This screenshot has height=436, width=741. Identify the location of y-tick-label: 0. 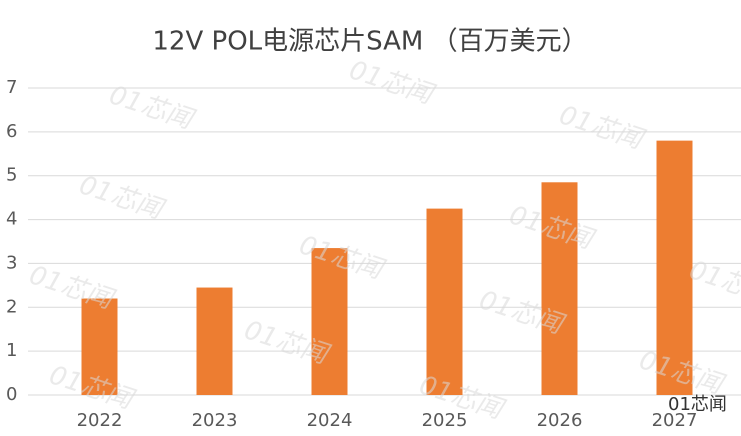
(11, 394).